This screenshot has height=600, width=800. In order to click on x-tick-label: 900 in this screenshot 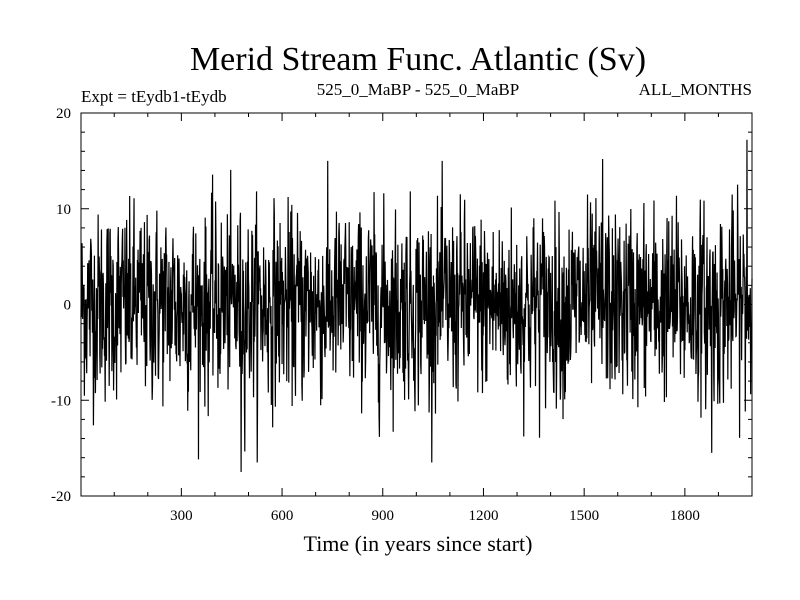, I will do `click(383, 516)`.